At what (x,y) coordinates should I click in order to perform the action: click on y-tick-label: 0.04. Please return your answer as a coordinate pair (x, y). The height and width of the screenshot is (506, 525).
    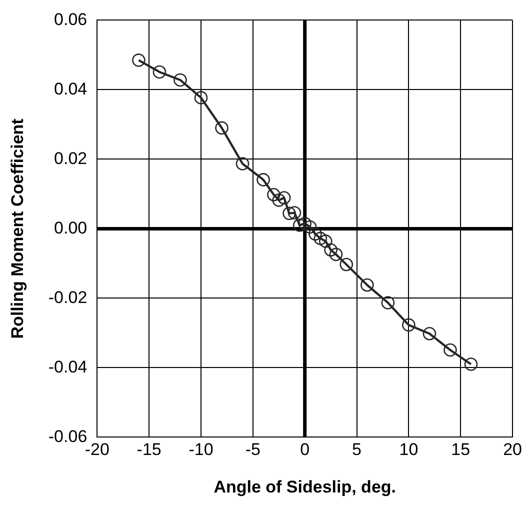
    Looking at the image, I should click on (71, 88).